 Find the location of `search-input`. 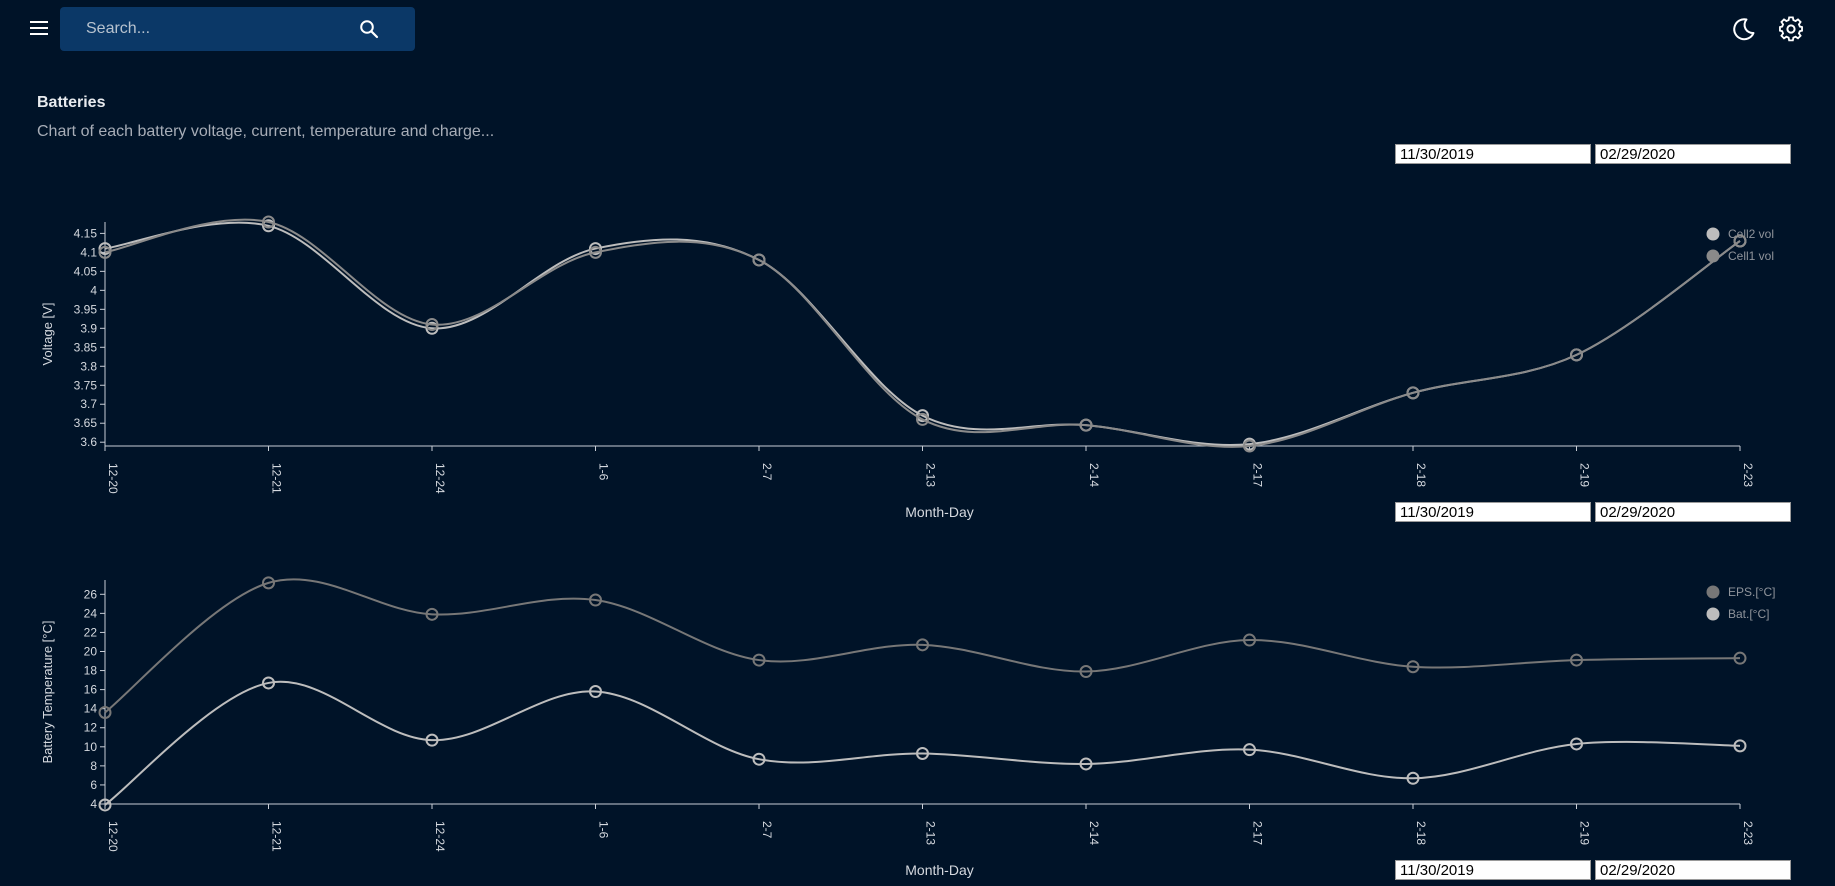

search-input is located at coordinates (231, 29).